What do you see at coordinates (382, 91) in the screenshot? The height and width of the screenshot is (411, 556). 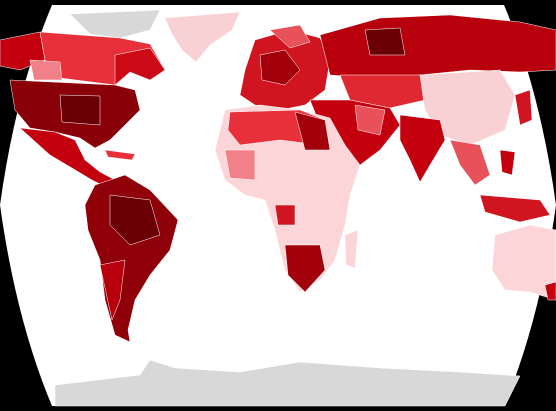 I see `central-asia` at bounding box center [382, 91].